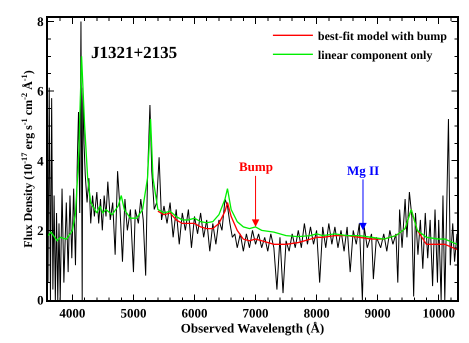  What do you see at coordinates (383, 36) in the screenshot?
I see `legend-label: best-fit model with bump` at bounding box center [383, 36].